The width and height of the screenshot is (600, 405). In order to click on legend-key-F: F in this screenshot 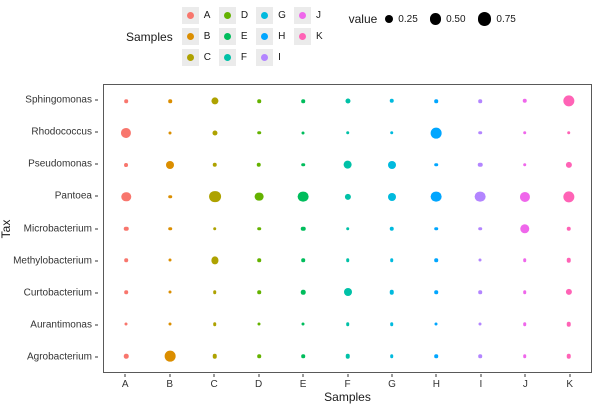, I will do `click(233, 57)`.